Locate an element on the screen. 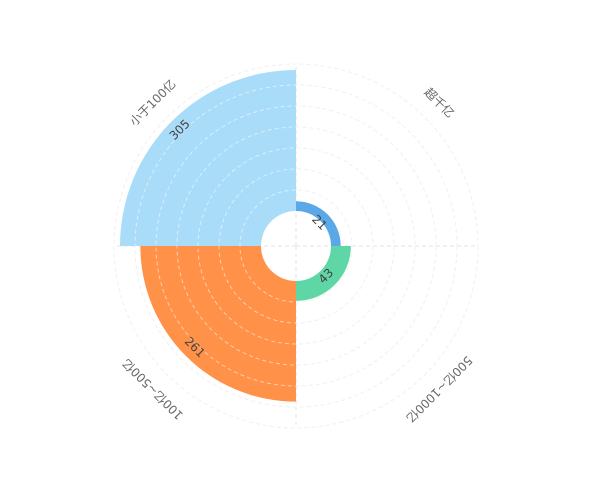  ring-overlay is located at coordinates (296, 246).